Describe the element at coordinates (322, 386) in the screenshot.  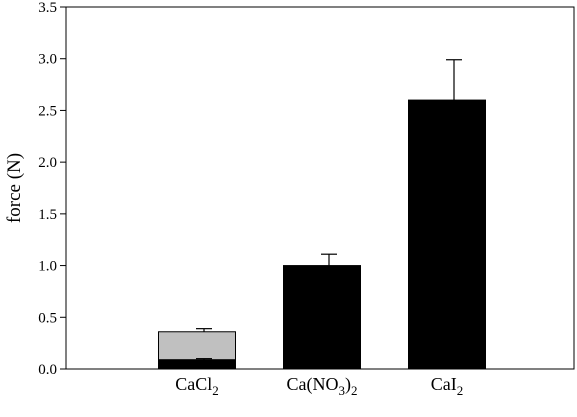
I see `x-category-label: Ca(NO3)2` at that location.